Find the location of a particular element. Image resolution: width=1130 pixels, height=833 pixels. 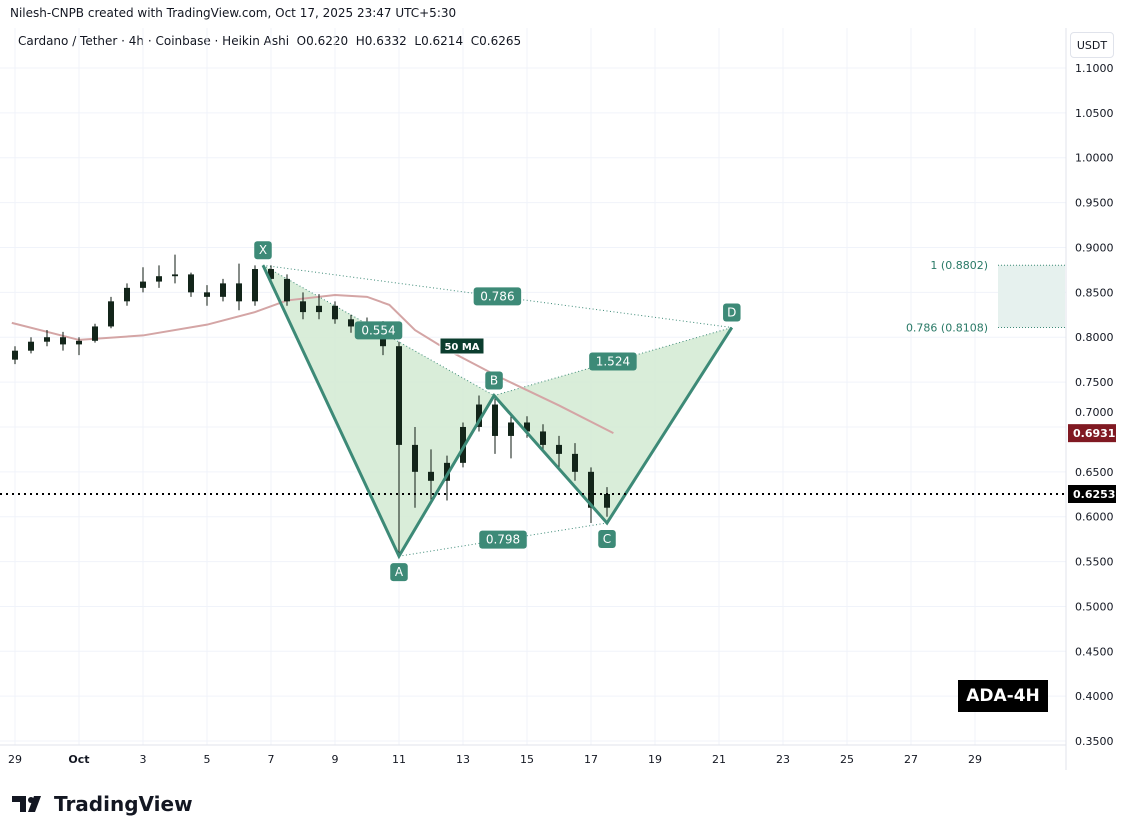

ratio-label-BD-bg is located at coordinates (613, 361).